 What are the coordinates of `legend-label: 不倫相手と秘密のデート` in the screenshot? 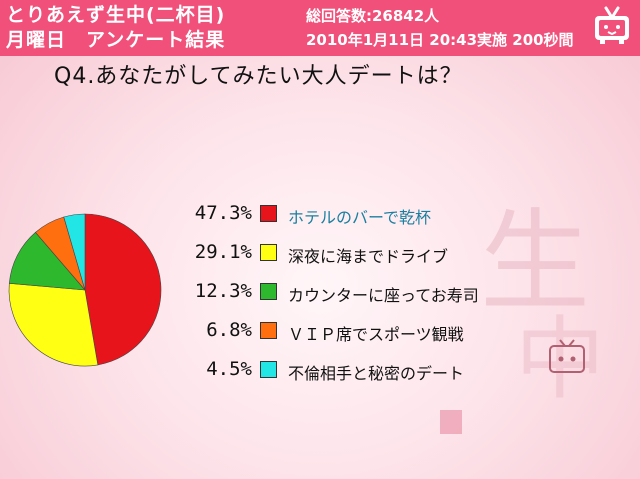 It's located at (376, 373).